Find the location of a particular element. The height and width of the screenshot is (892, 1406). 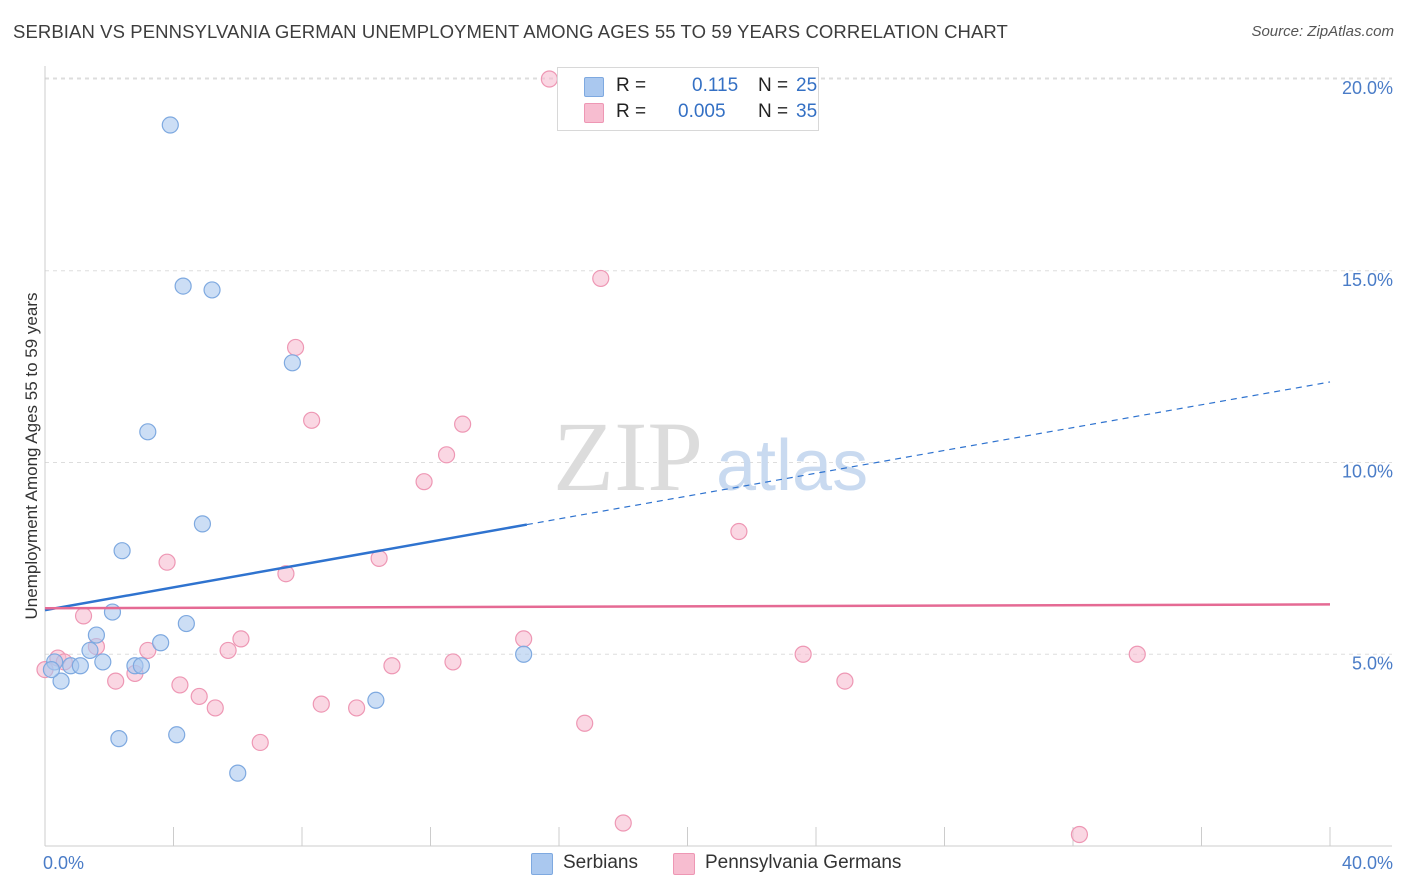

y-axis-label: Unemployment Among Ages 55 to 59 years is located at coordinates (31, 456).